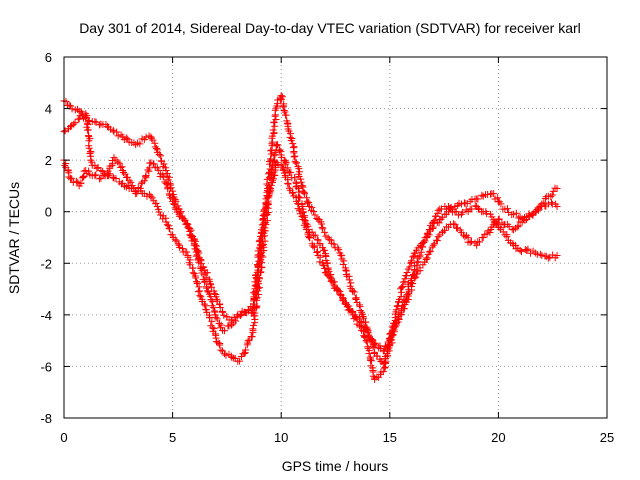 Image resolution: width=640 pixels, height=480 pixels. What do you see at coordinates (63, 437) in the screenshot?
I see `x-tick-label: 0` at bounding box center [63, 437].